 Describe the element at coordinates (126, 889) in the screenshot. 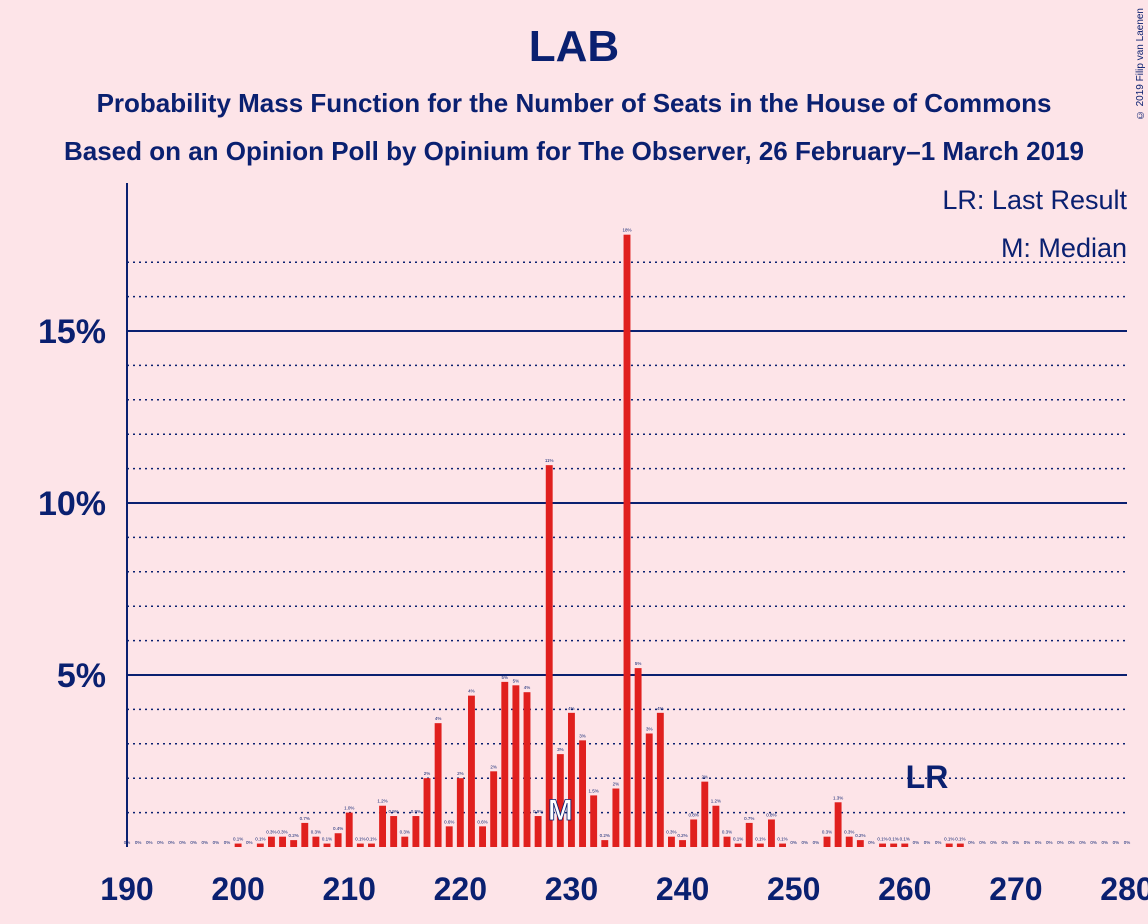

I see `x-tick-label: 190` at that location.